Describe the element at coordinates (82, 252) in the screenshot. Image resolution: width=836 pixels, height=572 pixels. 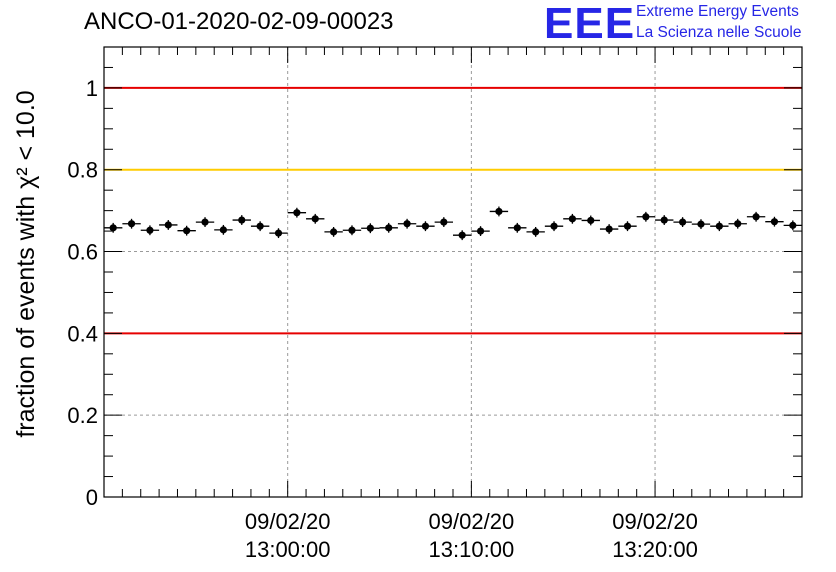
I see `y-tick-label: 0.6` at that location.